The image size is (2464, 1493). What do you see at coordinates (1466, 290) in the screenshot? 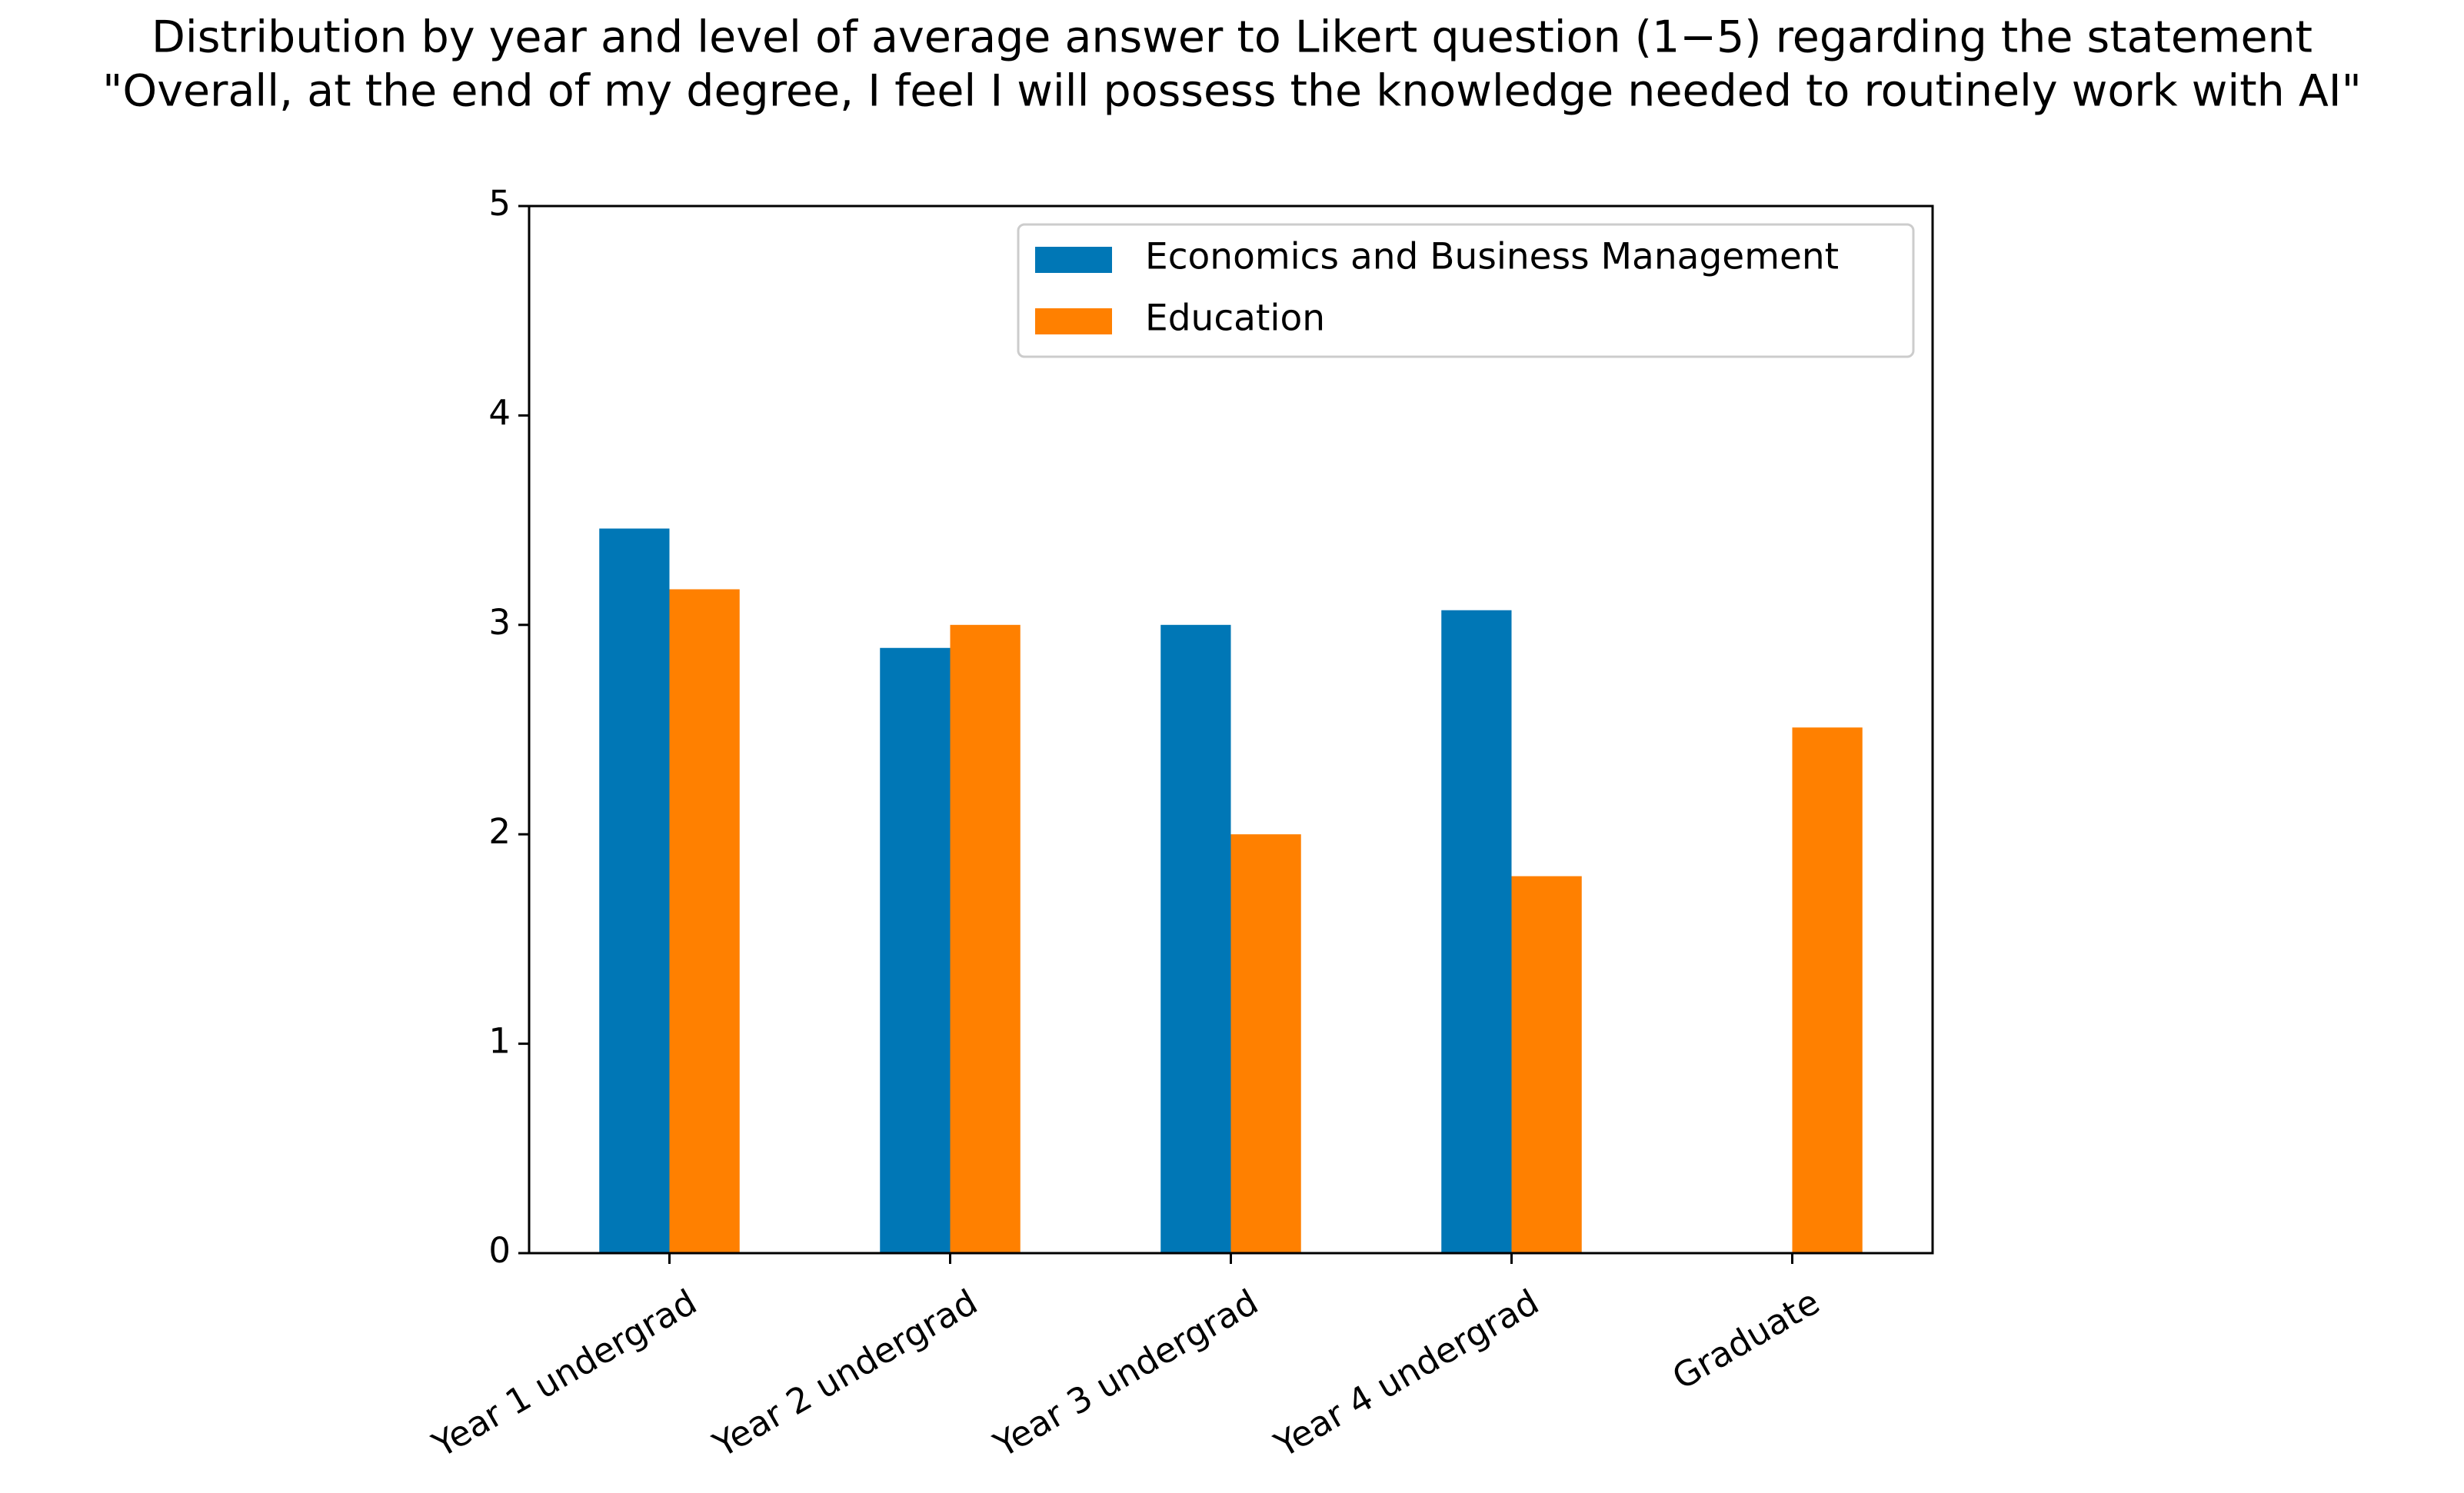
I see `legend-box` at bounding box center [1466, 290].